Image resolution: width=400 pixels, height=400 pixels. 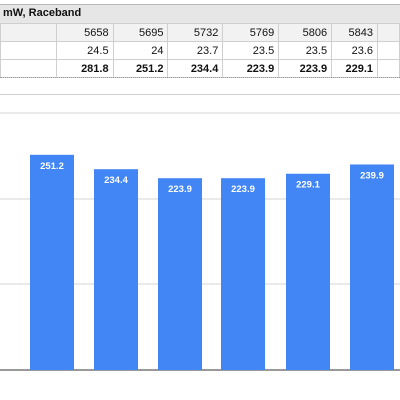 I want to click on divider, so click(x=200, y=77).